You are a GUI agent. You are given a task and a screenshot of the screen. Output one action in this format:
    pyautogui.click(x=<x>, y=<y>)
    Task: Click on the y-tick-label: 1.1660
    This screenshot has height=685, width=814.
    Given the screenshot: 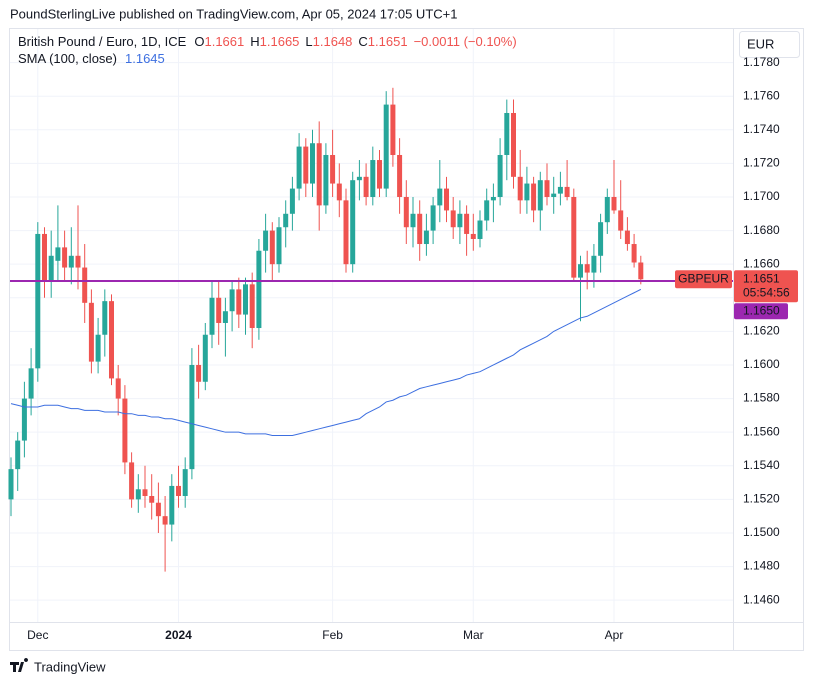 What is the action you would take?
    pyautogui.click(x=761, y=263)
    